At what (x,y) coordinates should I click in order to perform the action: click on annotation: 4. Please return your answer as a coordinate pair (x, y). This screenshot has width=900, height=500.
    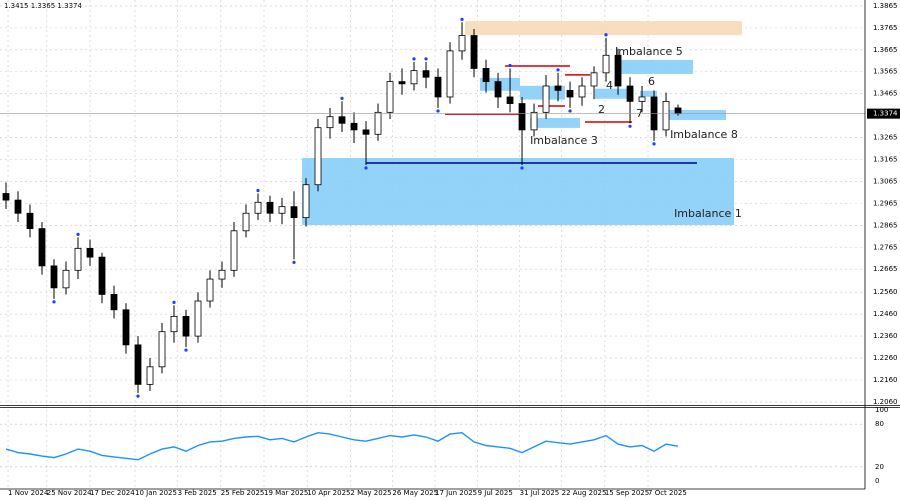
    Looking at the image, I should click on (609, 85).